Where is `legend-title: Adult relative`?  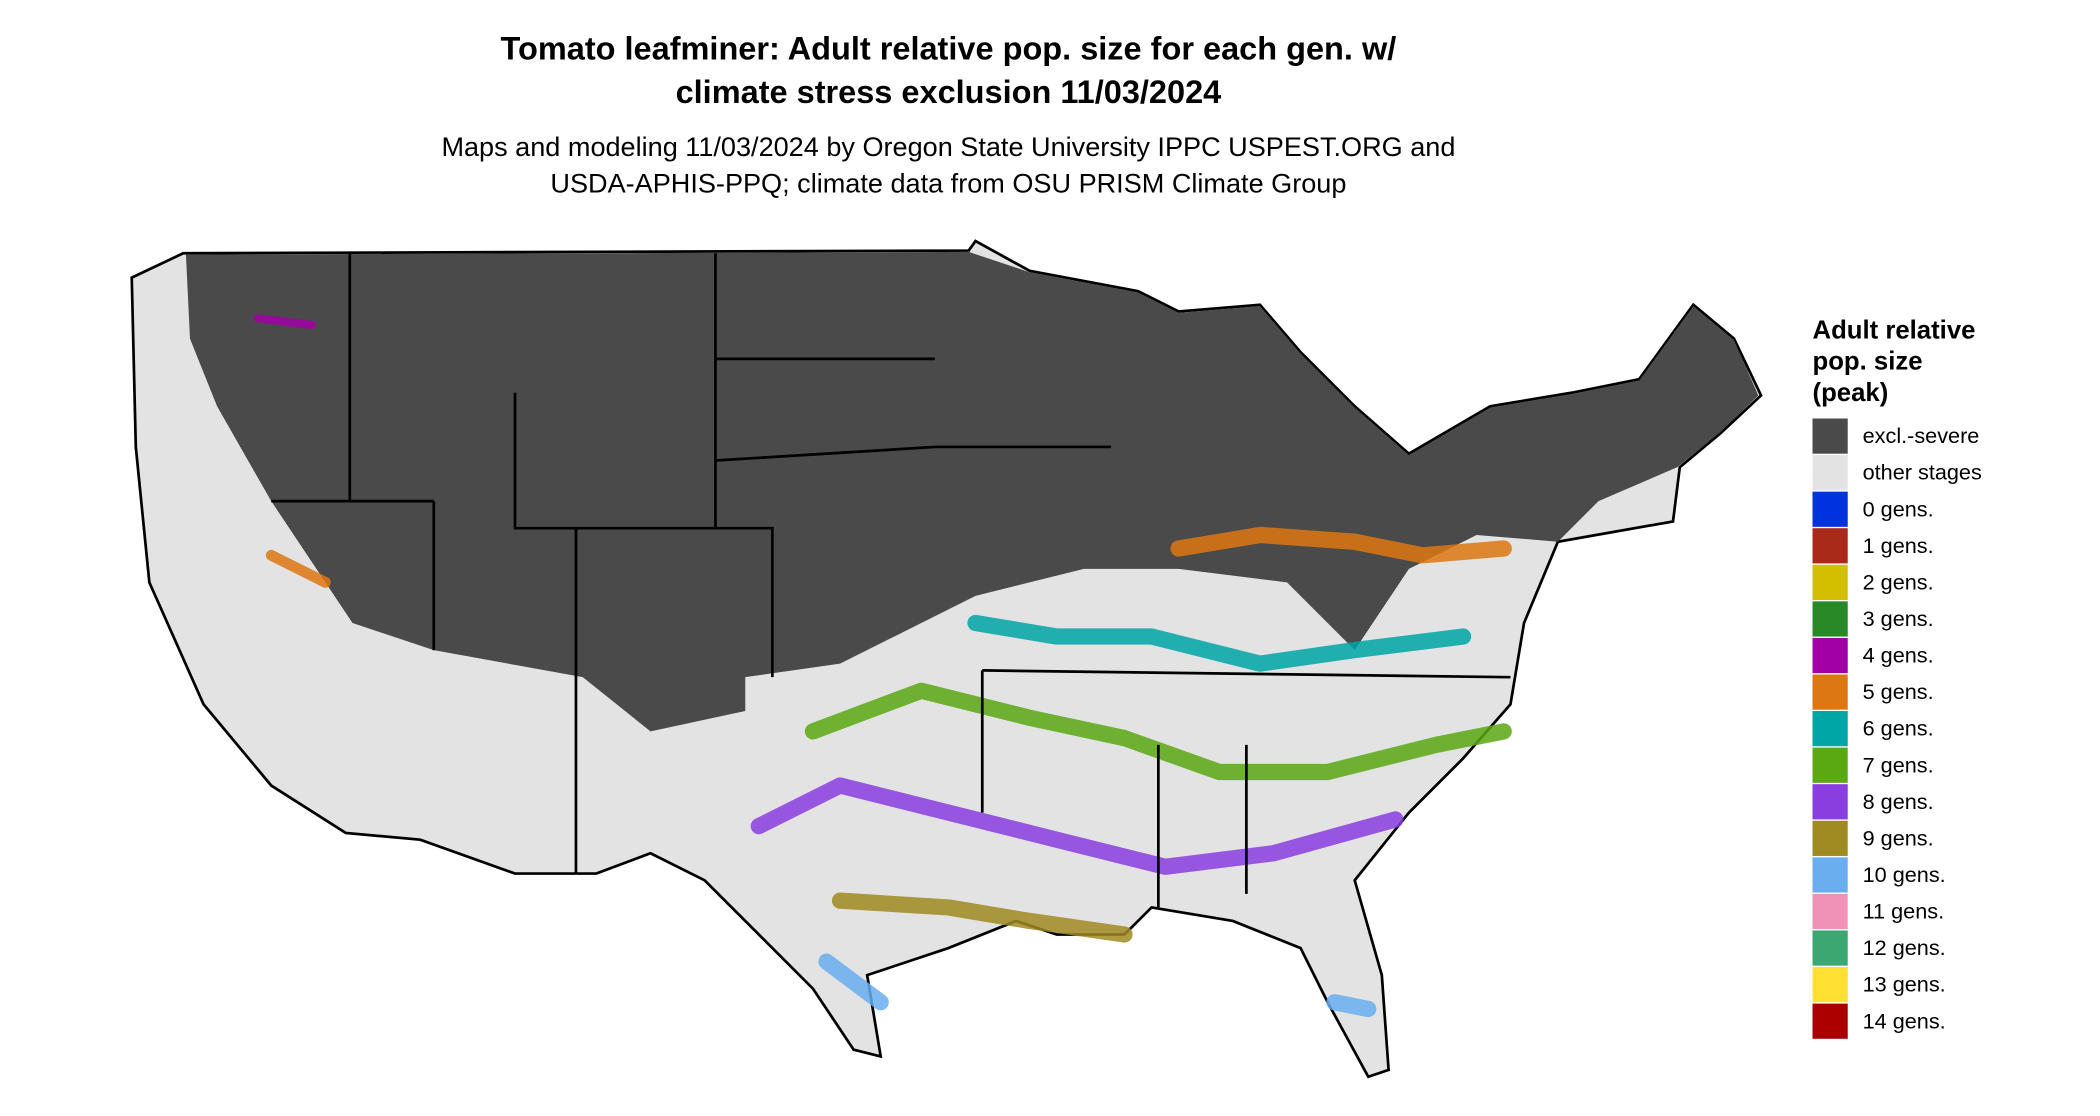
legend-title: Adult relative is located at coordinates (1894, 331).